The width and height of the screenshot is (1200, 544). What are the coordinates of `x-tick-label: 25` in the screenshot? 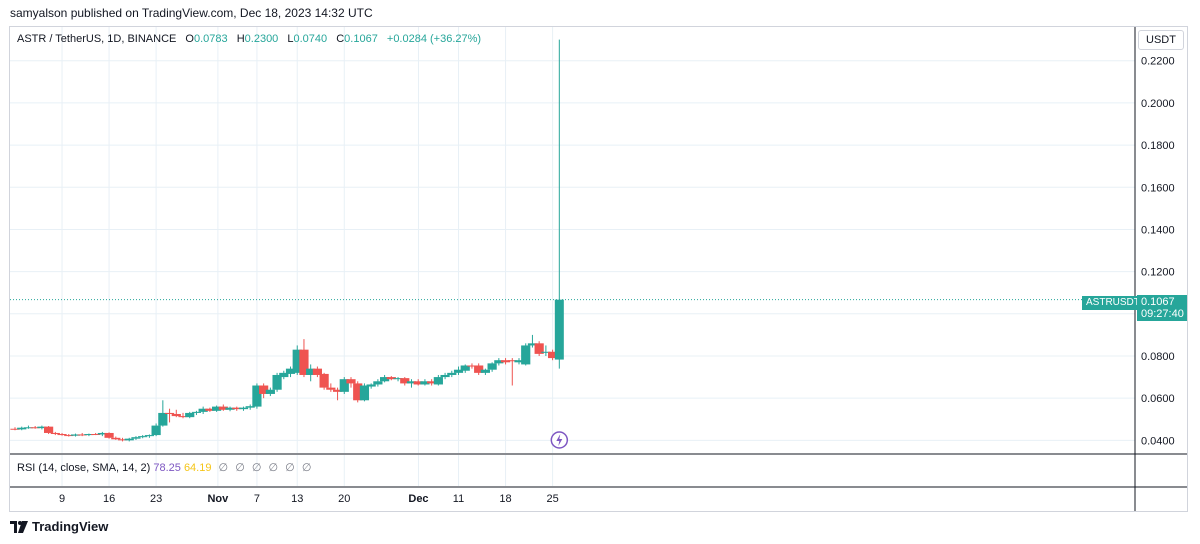 It's located at (552, 499).